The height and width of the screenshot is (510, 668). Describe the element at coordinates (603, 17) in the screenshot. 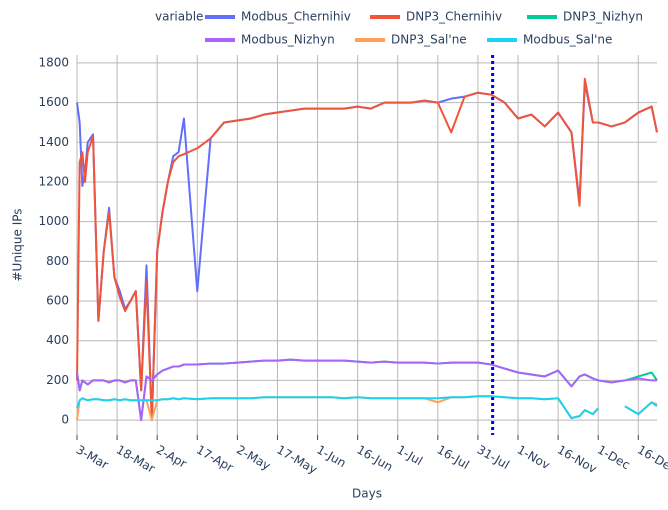

I see `legend-label: DNP3_Nizhyn` at that location.